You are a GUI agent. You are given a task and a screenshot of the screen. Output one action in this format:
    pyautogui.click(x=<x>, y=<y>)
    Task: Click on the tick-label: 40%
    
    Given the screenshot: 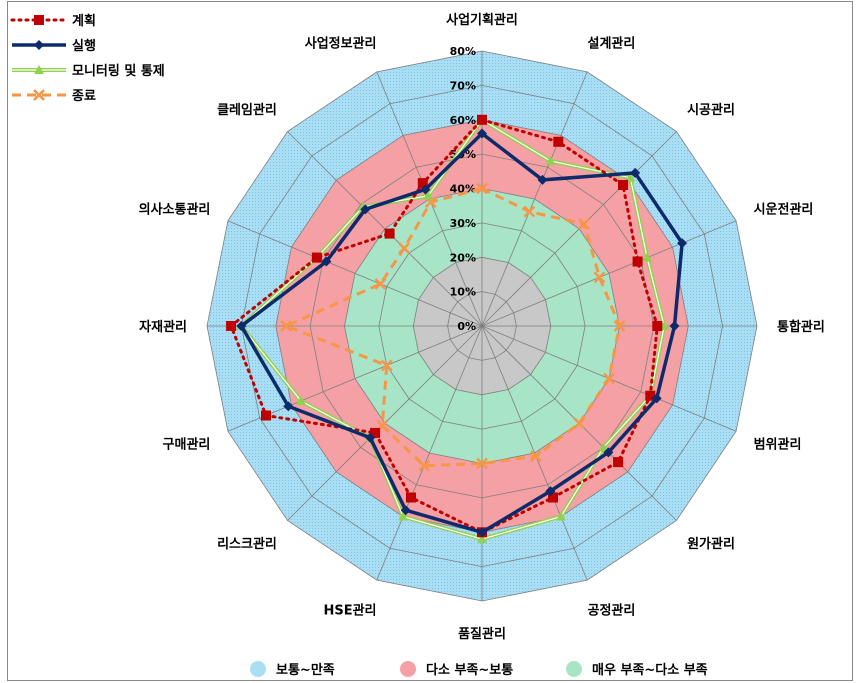 What is the action you would take?
    pyautogui.click(x=463, y=189)
    